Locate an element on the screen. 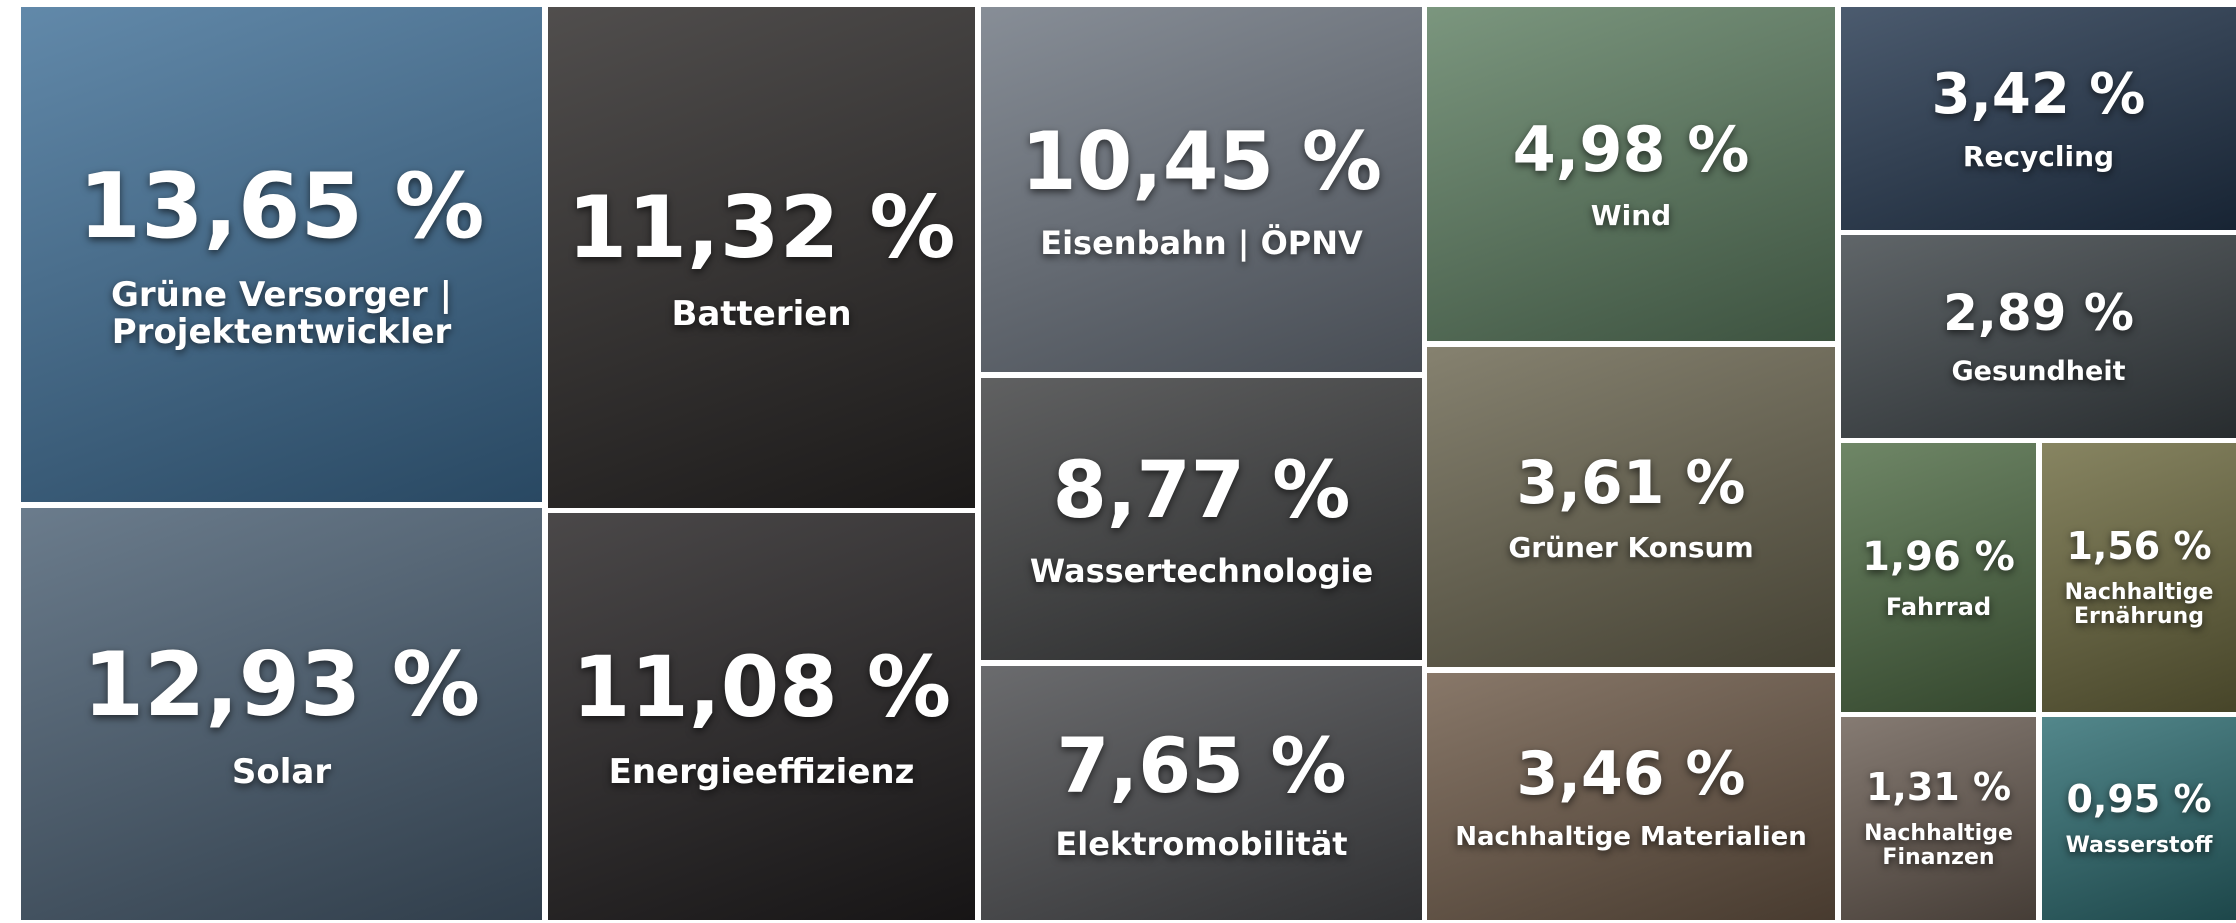 The height and width of the screenshot is (923, 2236). category-label: Batterien is located at coordinates (761, 314).